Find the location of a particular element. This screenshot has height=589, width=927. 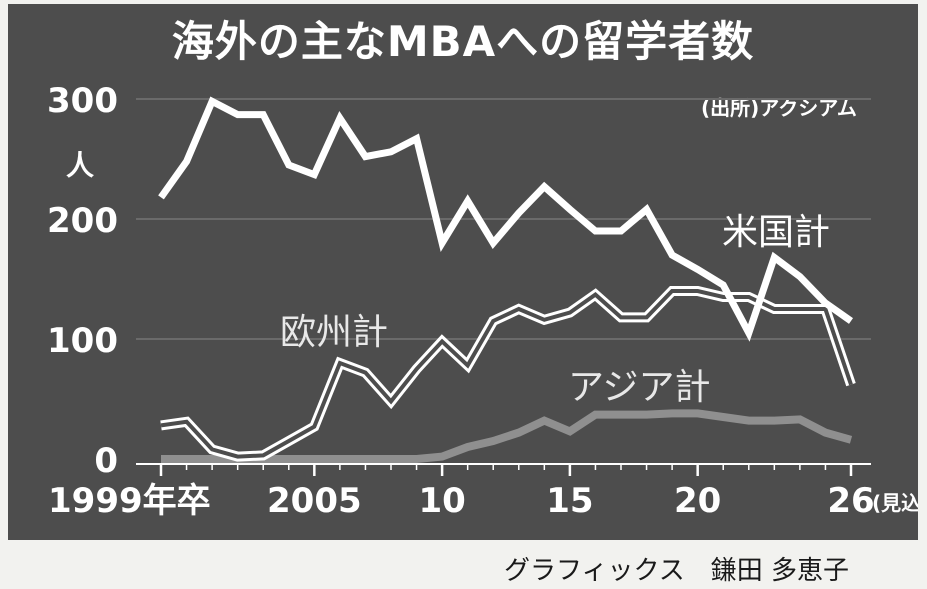

series-label-asia: アジア計 is located at coordinates (639, 387).